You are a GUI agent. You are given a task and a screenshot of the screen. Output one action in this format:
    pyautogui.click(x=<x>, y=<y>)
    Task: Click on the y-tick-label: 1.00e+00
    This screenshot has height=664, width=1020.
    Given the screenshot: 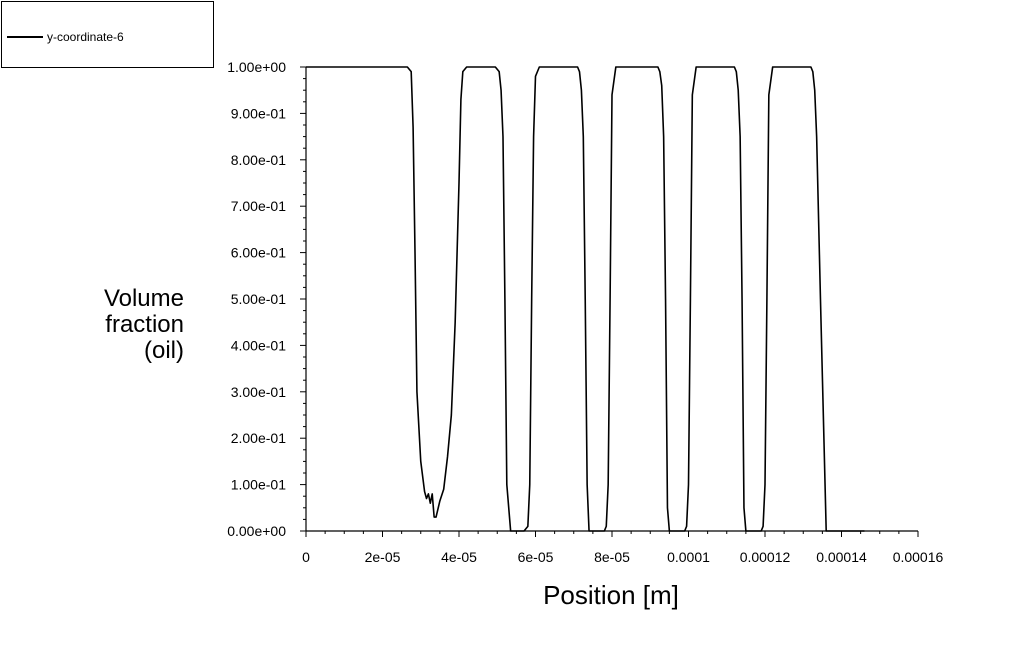 What is the action you would take?
    pyautogui.click(x=256, y=67)
    